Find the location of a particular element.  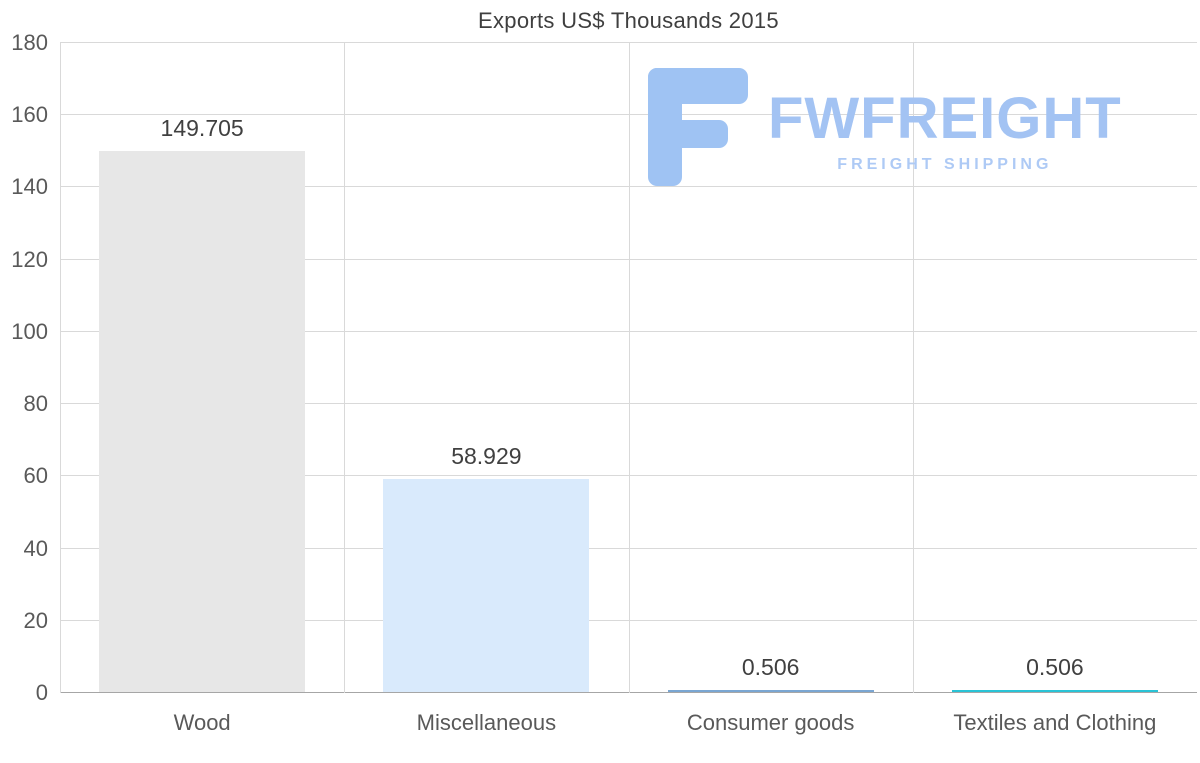

x-category-label: Miscellaneous is located at coordinates (486, 722).